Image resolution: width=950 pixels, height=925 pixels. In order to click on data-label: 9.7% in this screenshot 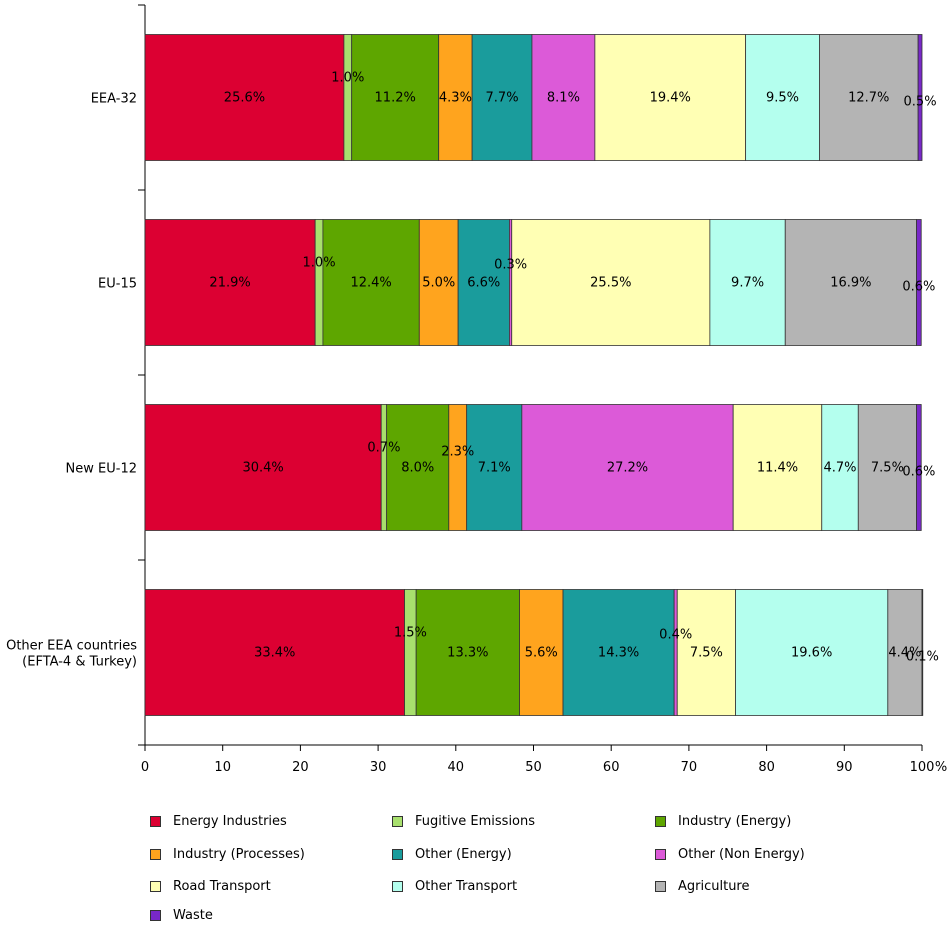, I will do `click(747, 283)`.